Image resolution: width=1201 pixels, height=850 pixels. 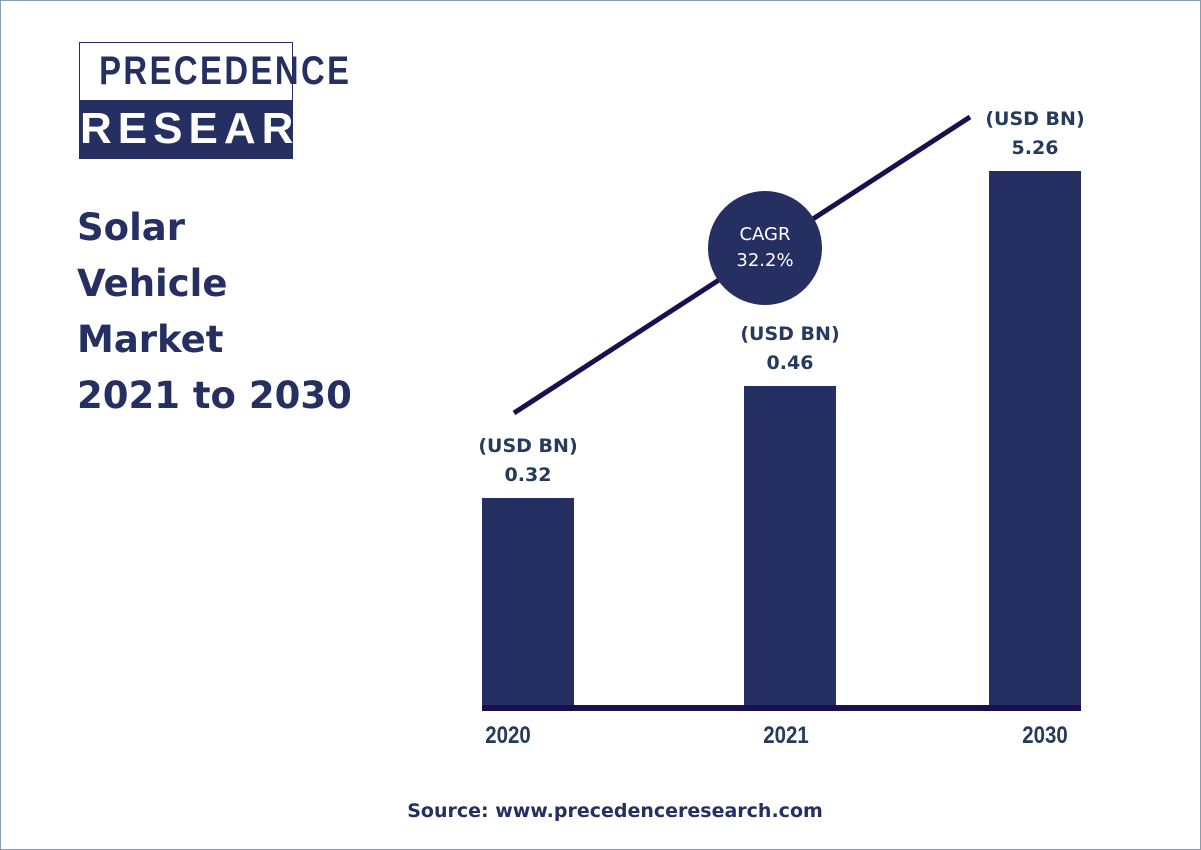 I want to click on x-axis-line, so click(x=781, y=708).